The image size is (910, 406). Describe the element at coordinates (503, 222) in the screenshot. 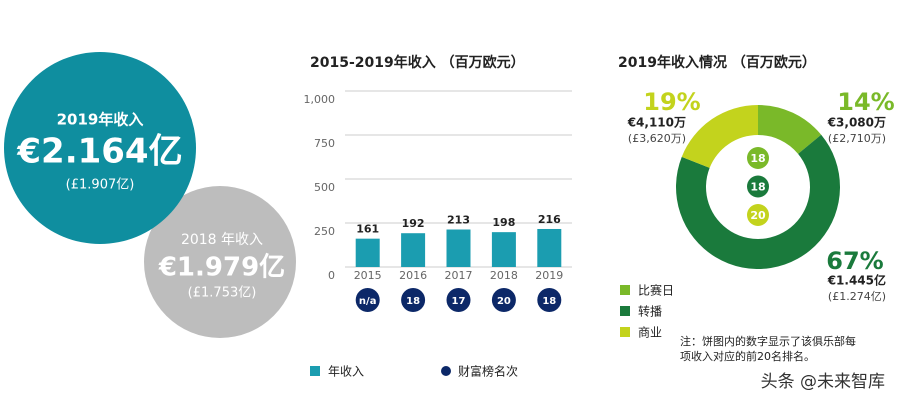

I see `value-label: 198` at that location.